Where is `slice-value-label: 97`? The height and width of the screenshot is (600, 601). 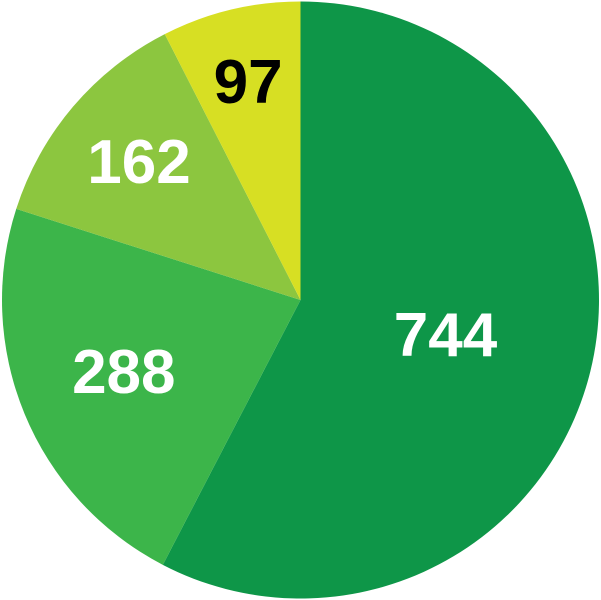
slice-value-label: 97 is located at coordinates (248, 82).